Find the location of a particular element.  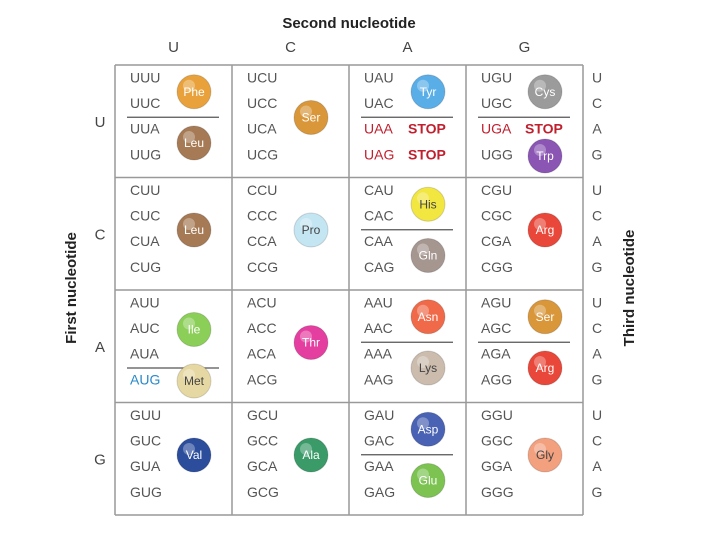

codon: UUA is located at coordinates (145, 129).